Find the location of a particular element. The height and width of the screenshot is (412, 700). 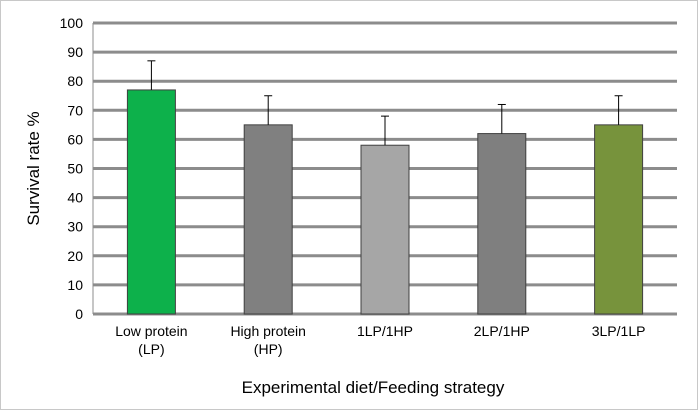

y-axis-title: Survival rate % is located at coordinates (33, 168).